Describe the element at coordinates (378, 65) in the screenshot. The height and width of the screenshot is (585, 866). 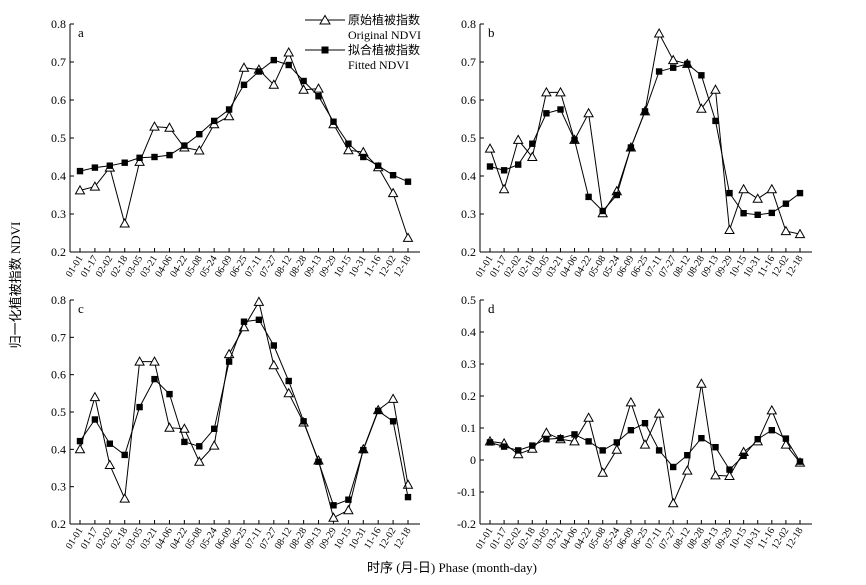
I see `legend-fitted-en: Fitted NDVI` at that location.